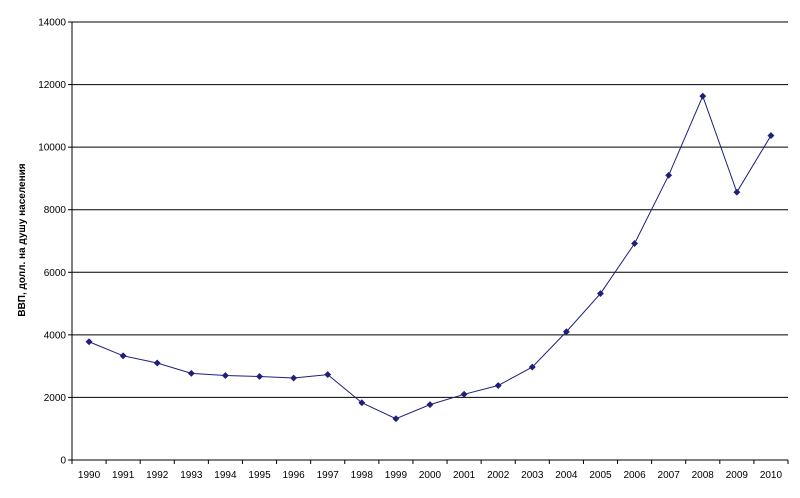 The height and width of the screenshot is (498, 800). What do you see at coordinates (362, 475) in the screenshot?
I see `x-tick-label: 1998` at bounding box center [362, 475].